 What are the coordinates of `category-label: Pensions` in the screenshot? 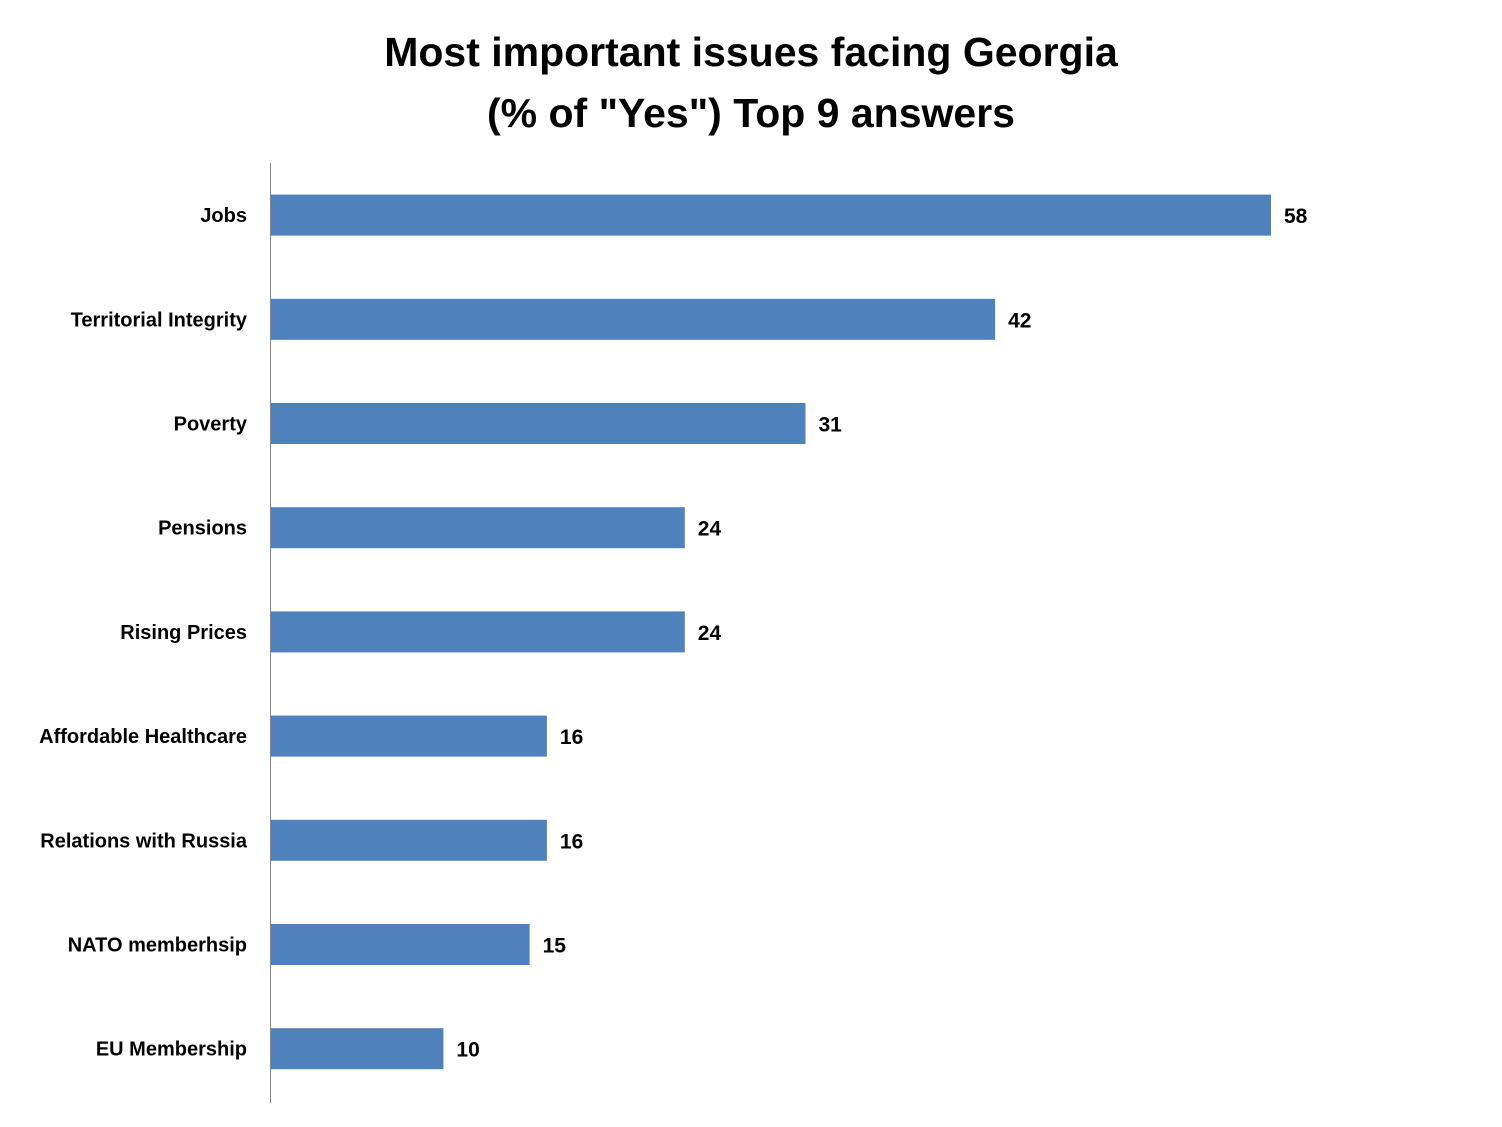 It's located at (202, 529).